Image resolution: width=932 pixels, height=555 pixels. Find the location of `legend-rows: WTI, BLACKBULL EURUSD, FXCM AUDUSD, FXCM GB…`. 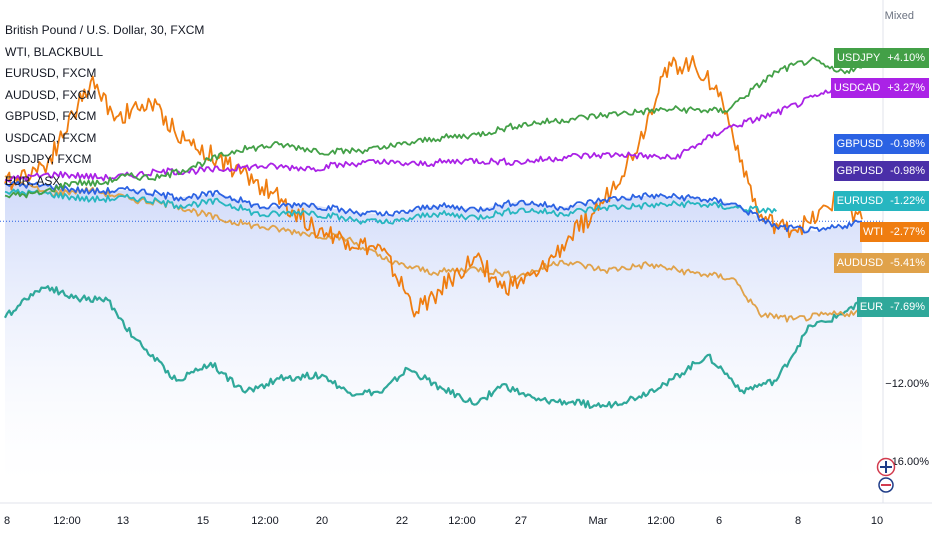

legend-rows: WTI, BLACKBULL EURUSD, FXCM AUDUSD, FXCM GB… is located at coordinates (104, 117).